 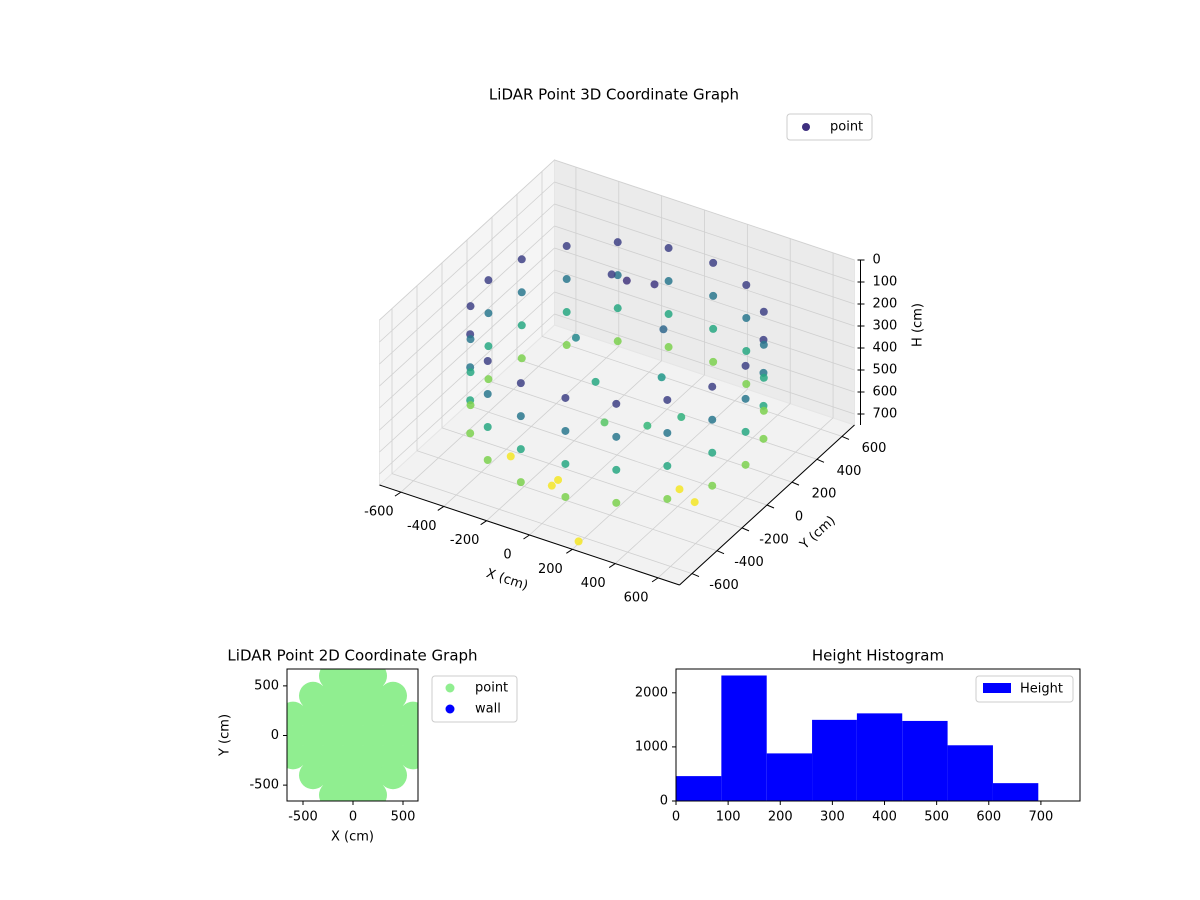 I want to click on x-axis, so click(x=529, y=535).